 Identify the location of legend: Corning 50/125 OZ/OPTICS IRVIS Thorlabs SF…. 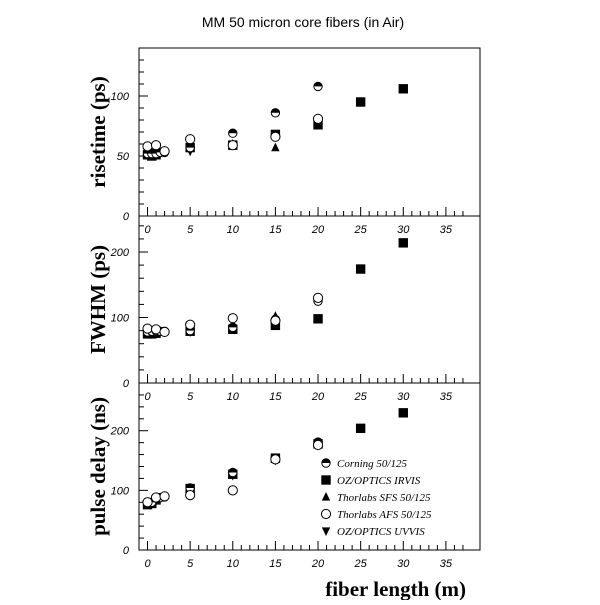
(376, 498).